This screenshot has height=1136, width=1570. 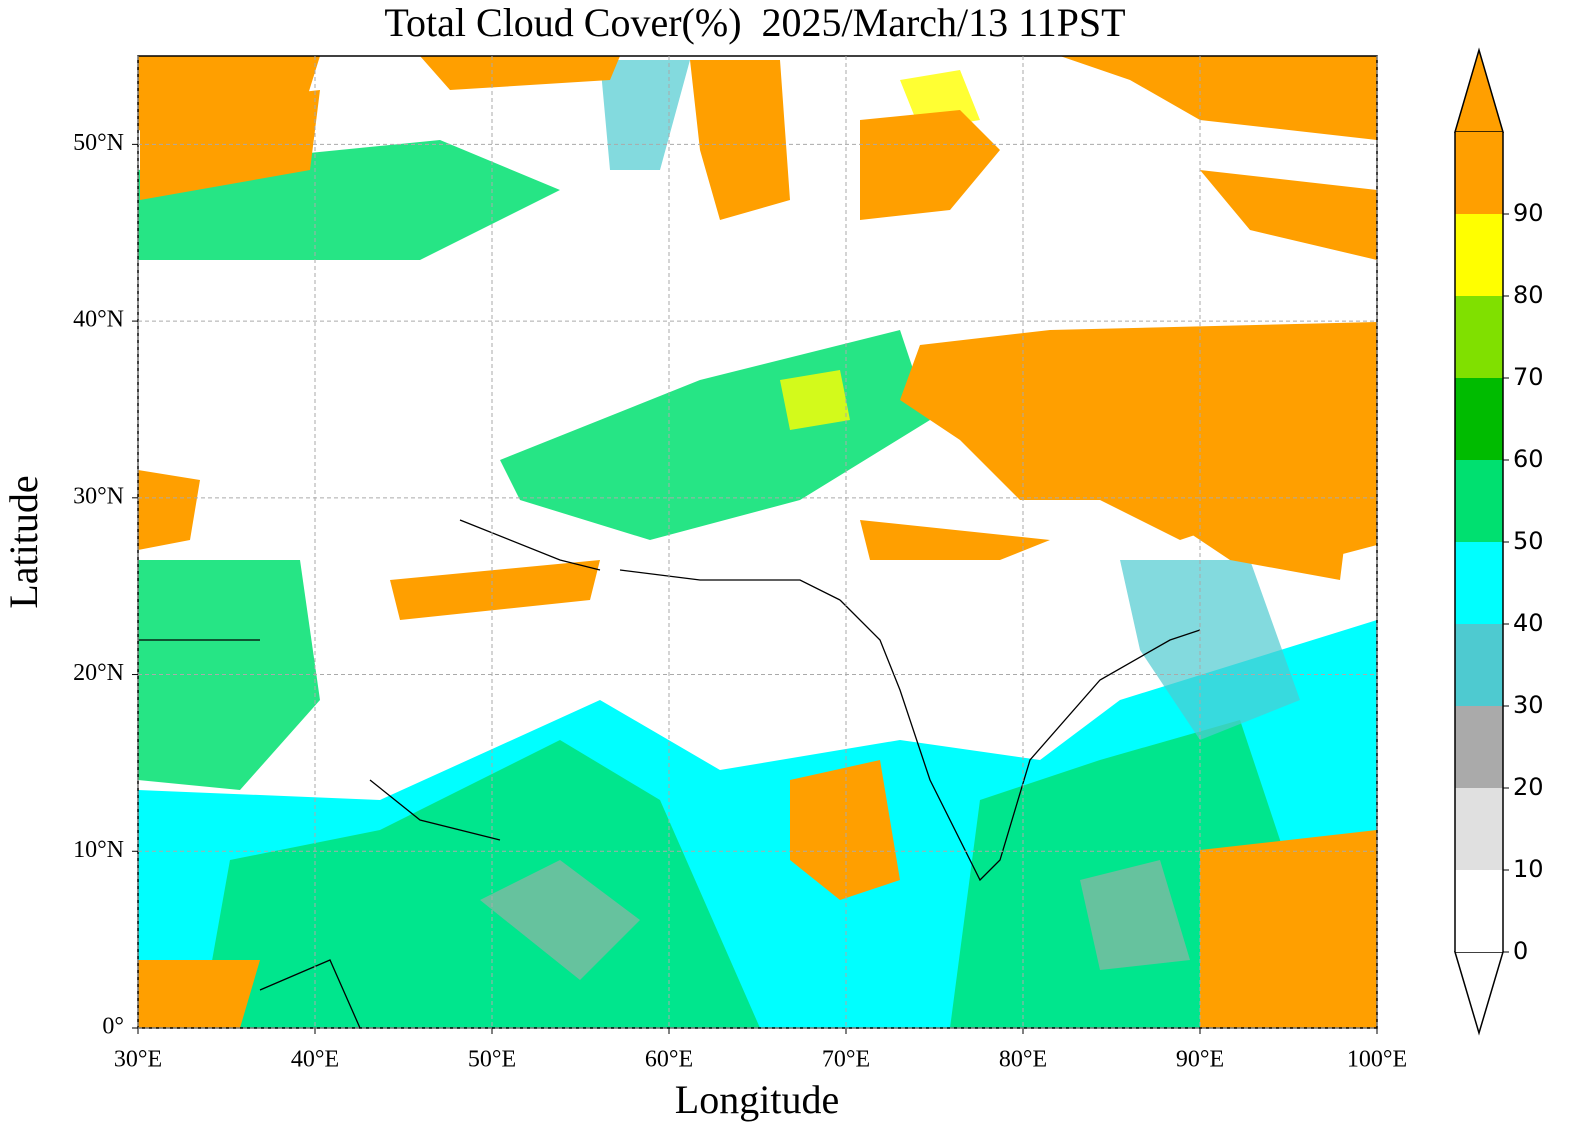 What do you see at coordinates (1528, 459) in the screenshot?
I see `colorbar-tick-label: 60` at bounding box center [1528, 459].